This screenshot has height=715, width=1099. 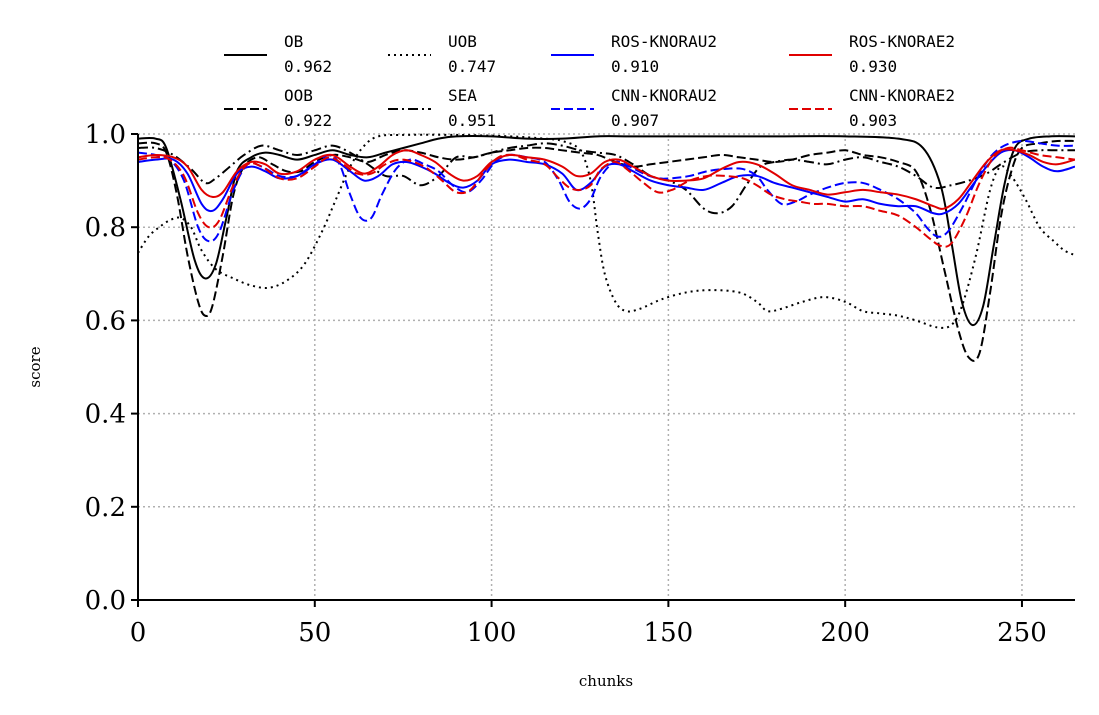 What do you see at coordinates (873, 120) in the screenshot?
I see `legend-score-cnn-knorae2: 0.903` at bounding box center [873, 120].